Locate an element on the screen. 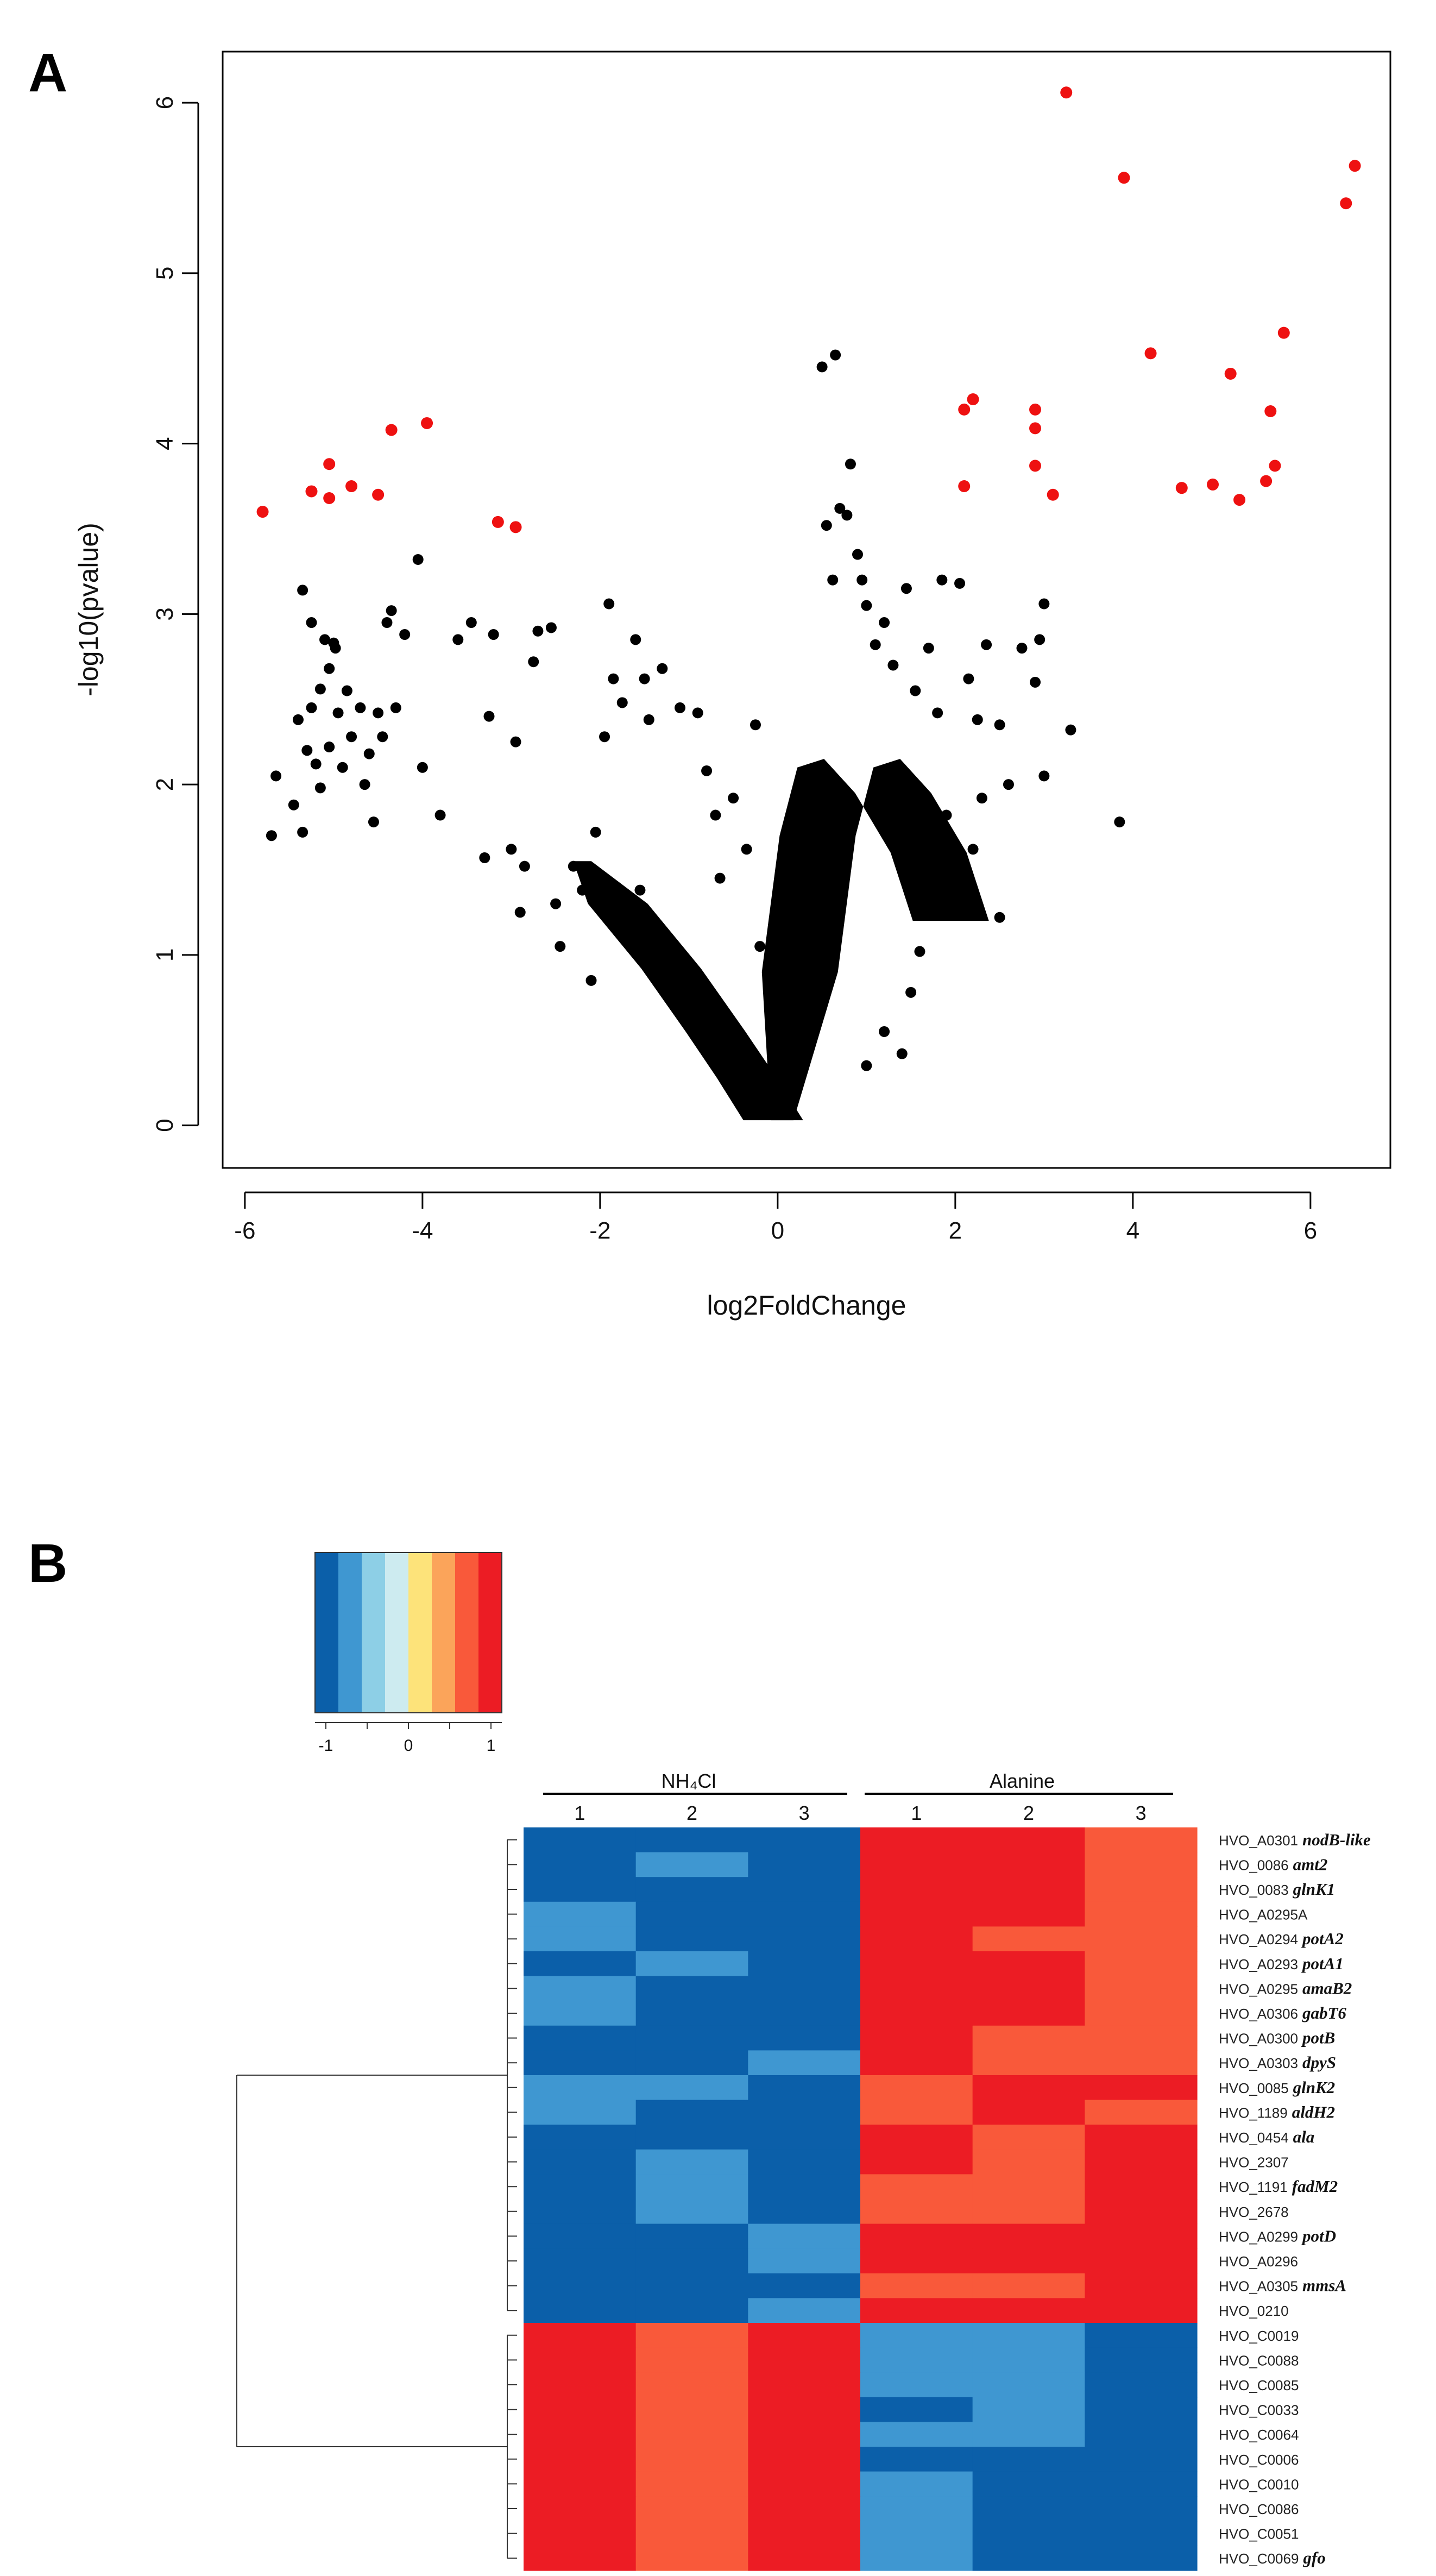 The width and height of the screenshot is (1436, 2576). y-axis-label: -log10(pvalue) is located at coordinates (88, 609).